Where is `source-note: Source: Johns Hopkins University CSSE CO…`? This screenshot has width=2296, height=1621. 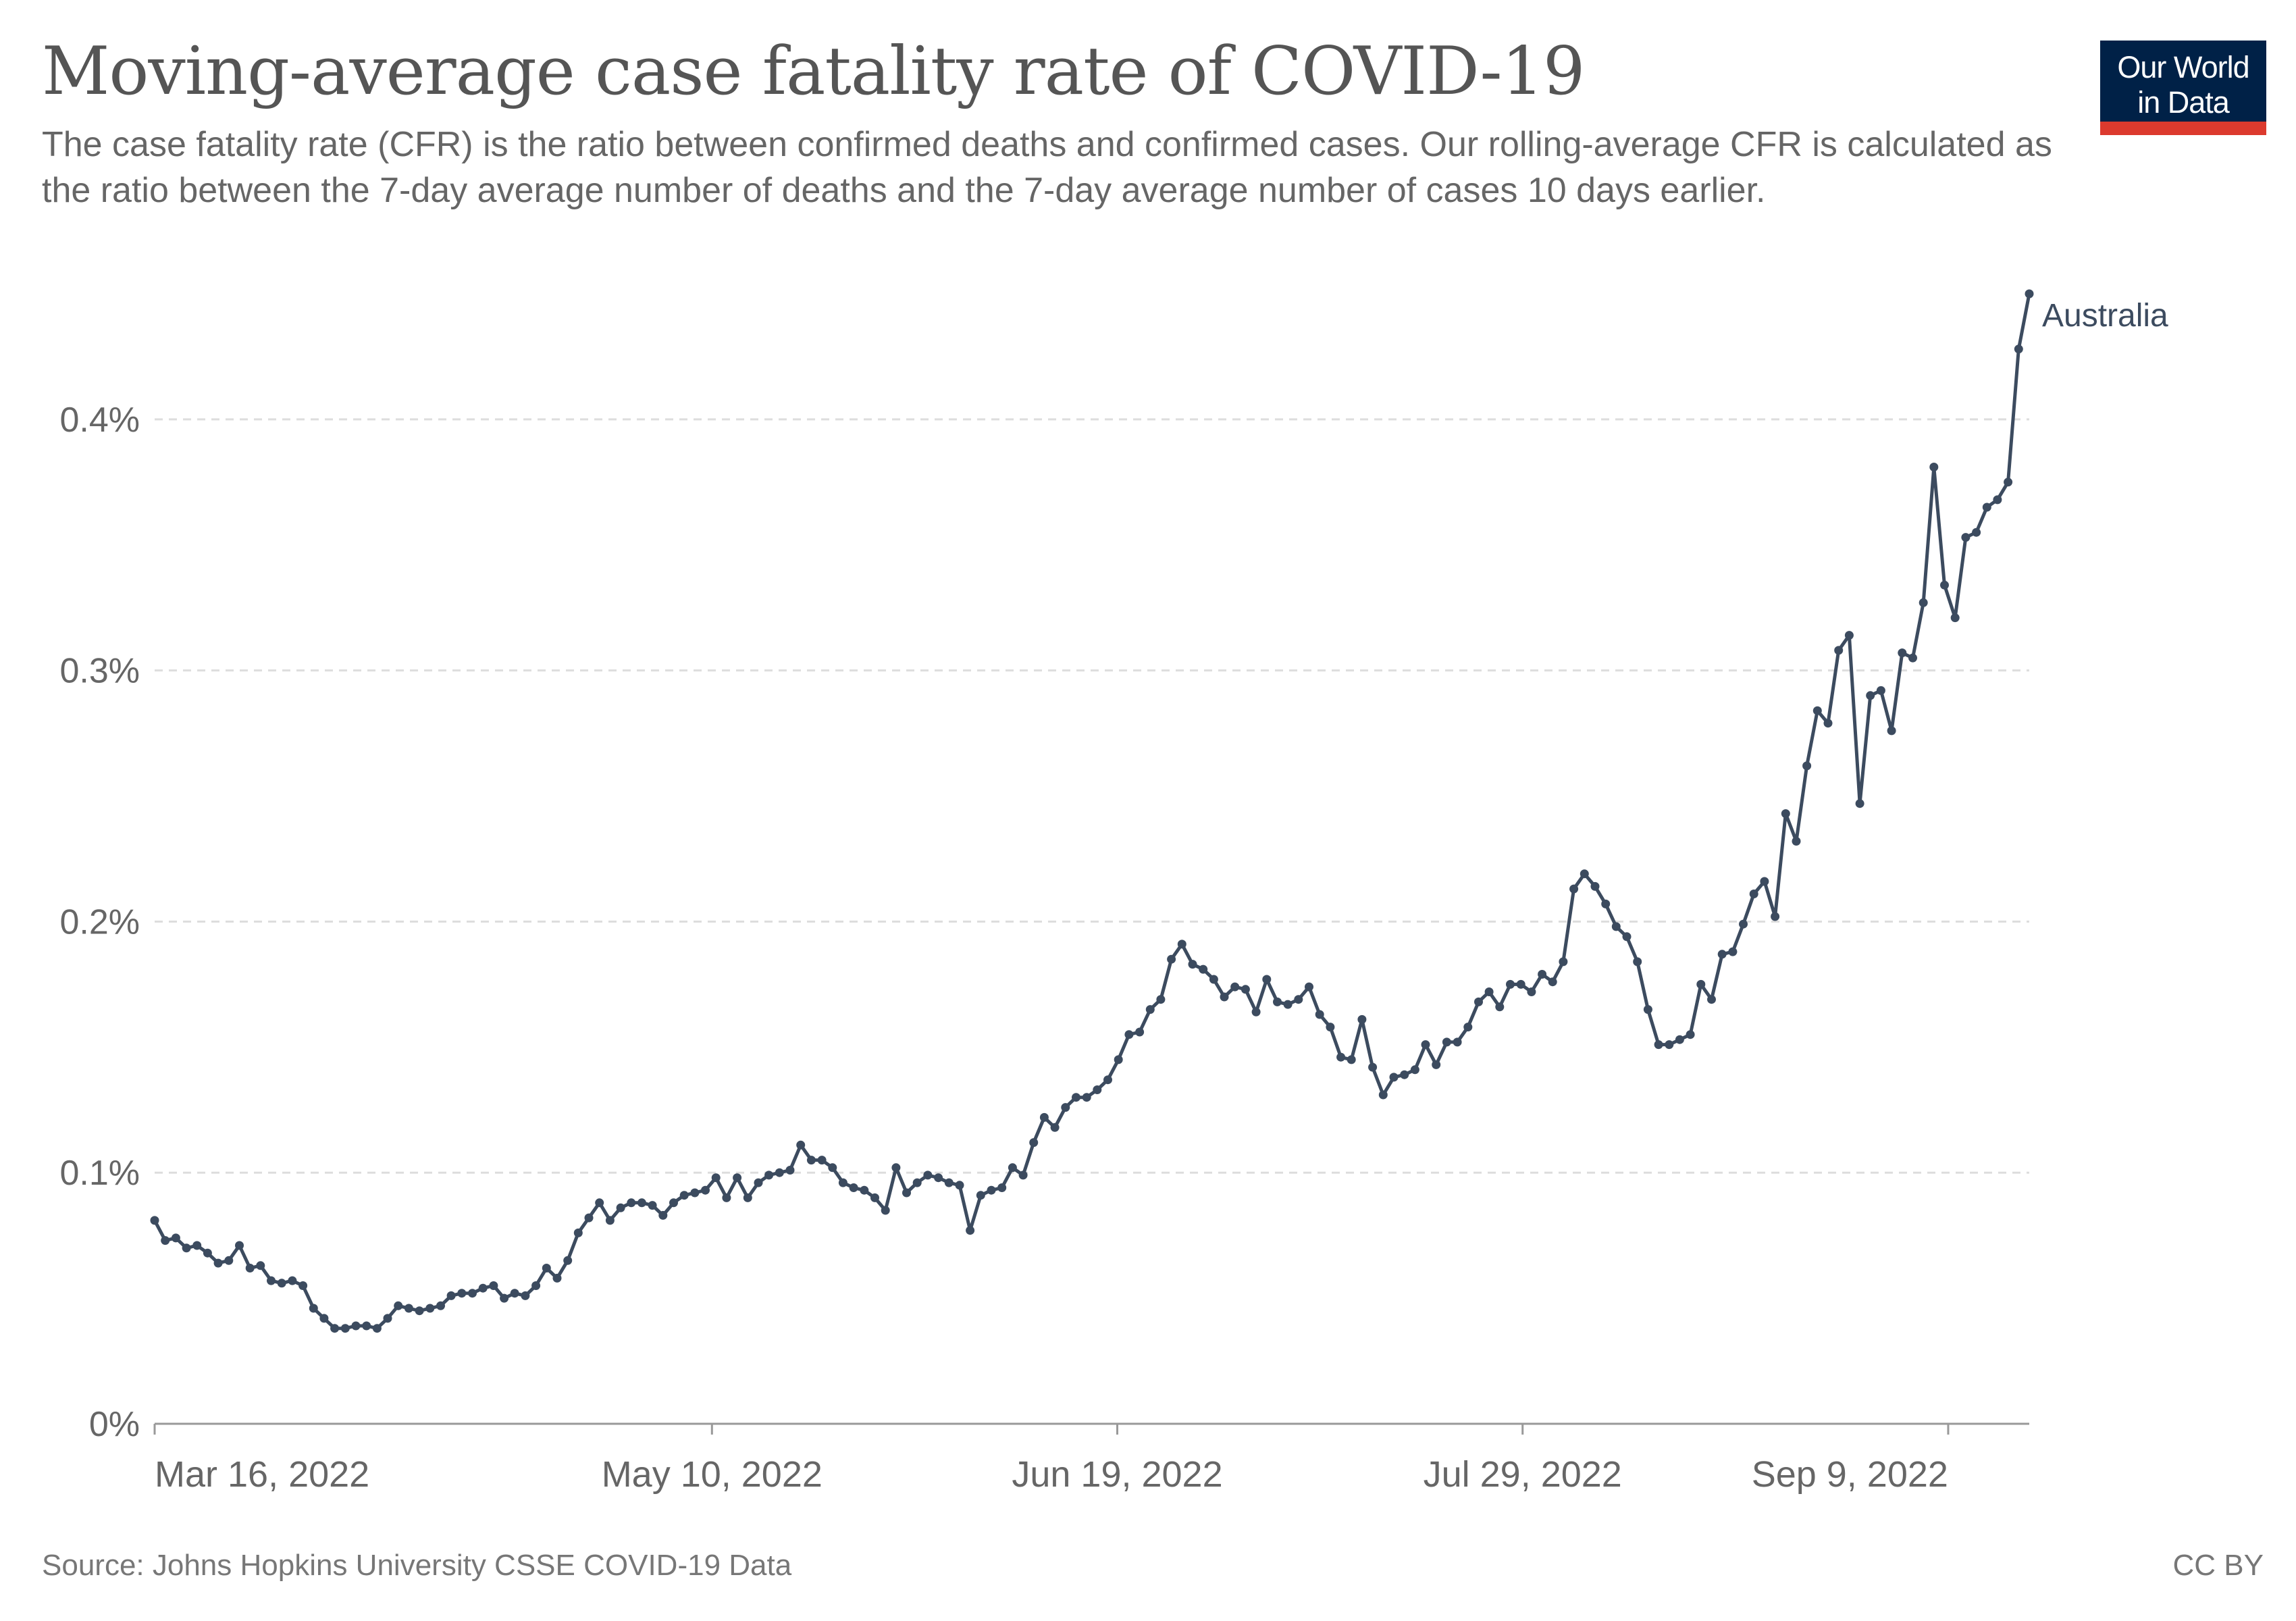 source-note: Source: Johns Hopkins University CSSE CO… is located at coordinates (417, 1565).